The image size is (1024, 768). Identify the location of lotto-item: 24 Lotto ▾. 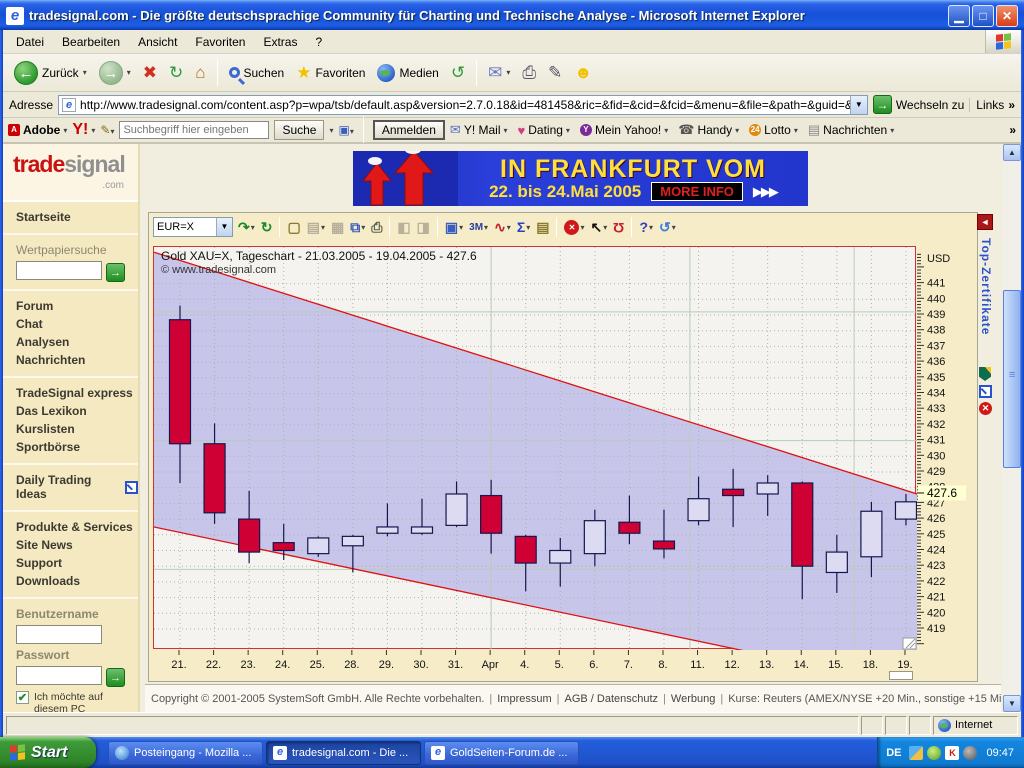
(773, 130).